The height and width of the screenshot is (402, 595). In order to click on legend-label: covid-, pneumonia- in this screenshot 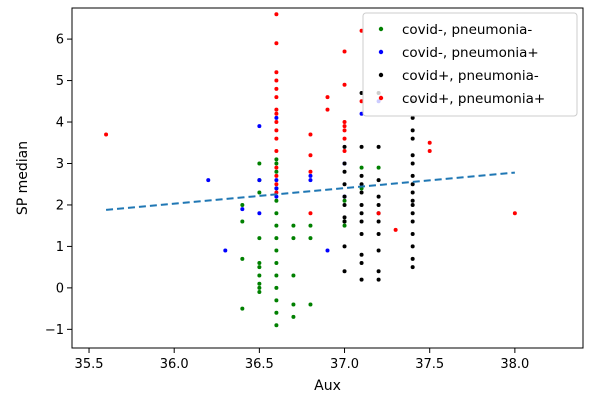, I will do `click(467, 30)`.